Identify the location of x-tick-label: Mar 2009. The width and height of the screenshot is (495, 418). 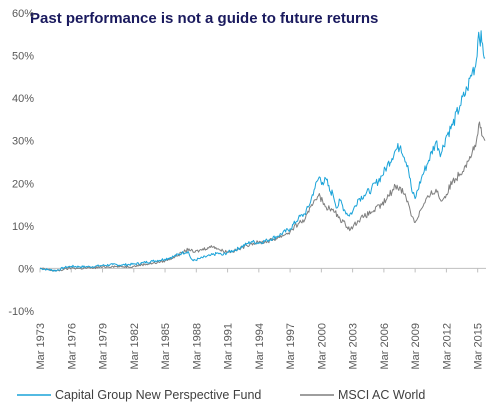
(416, 346).